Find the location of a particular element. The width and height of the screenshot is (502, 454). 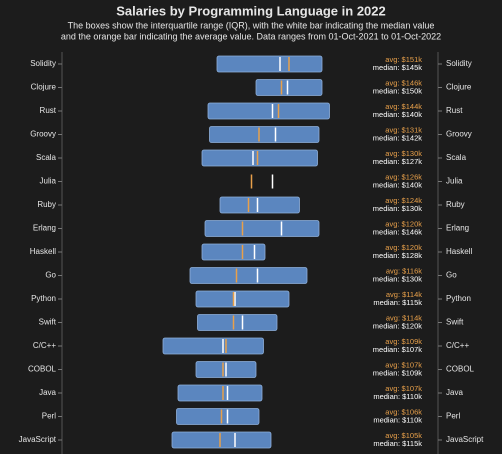

median-label: median: $145k is located at coordinates (397, 67).